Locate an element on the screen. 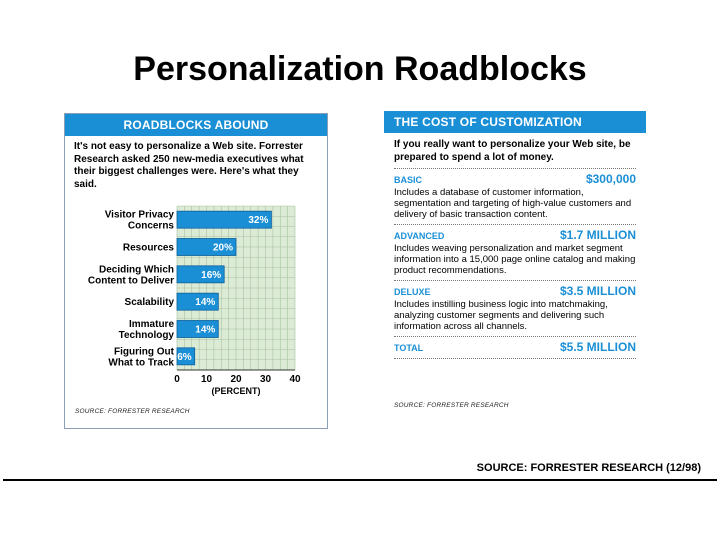  tier-name: DELUXE is located at coordinates (412, 292).